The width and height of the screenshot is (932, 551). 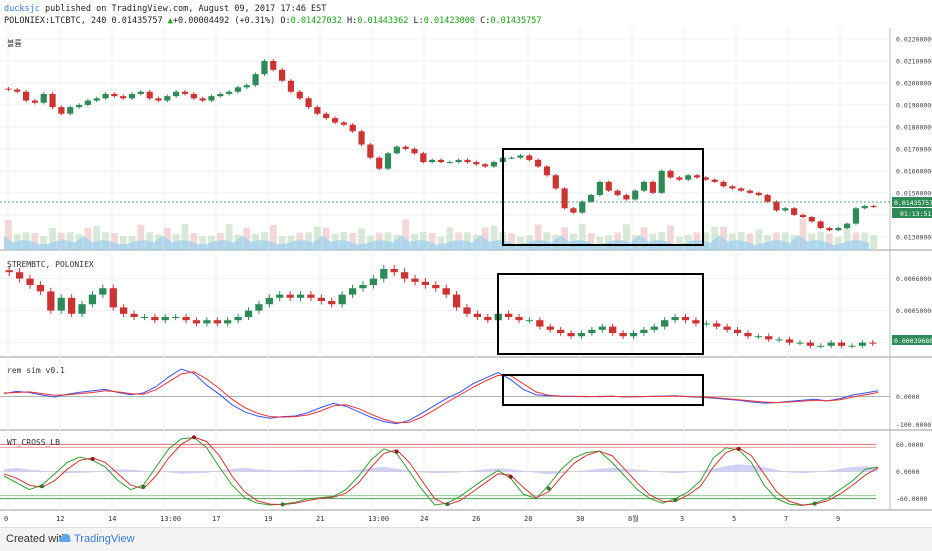 What do you see at coordinates (914, 279) in the screenshot?
I see `strem-tick-label: 0.00060000` at bounding box center [914, 279].